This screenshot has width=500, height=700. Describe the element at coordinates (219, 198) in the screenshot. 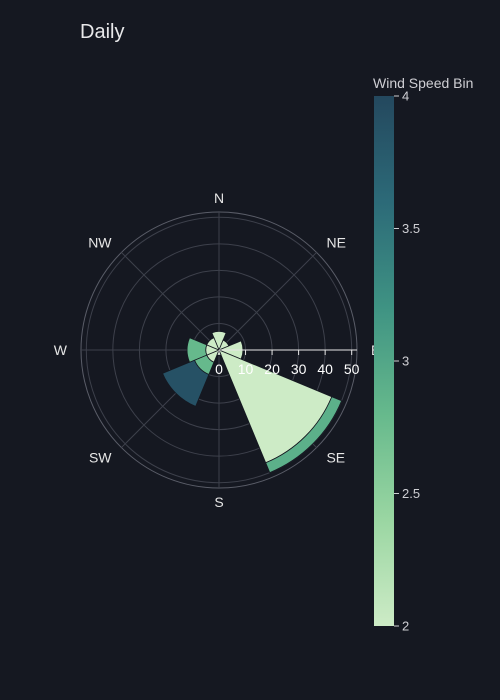

I see `direction-label-n: N` at that location.